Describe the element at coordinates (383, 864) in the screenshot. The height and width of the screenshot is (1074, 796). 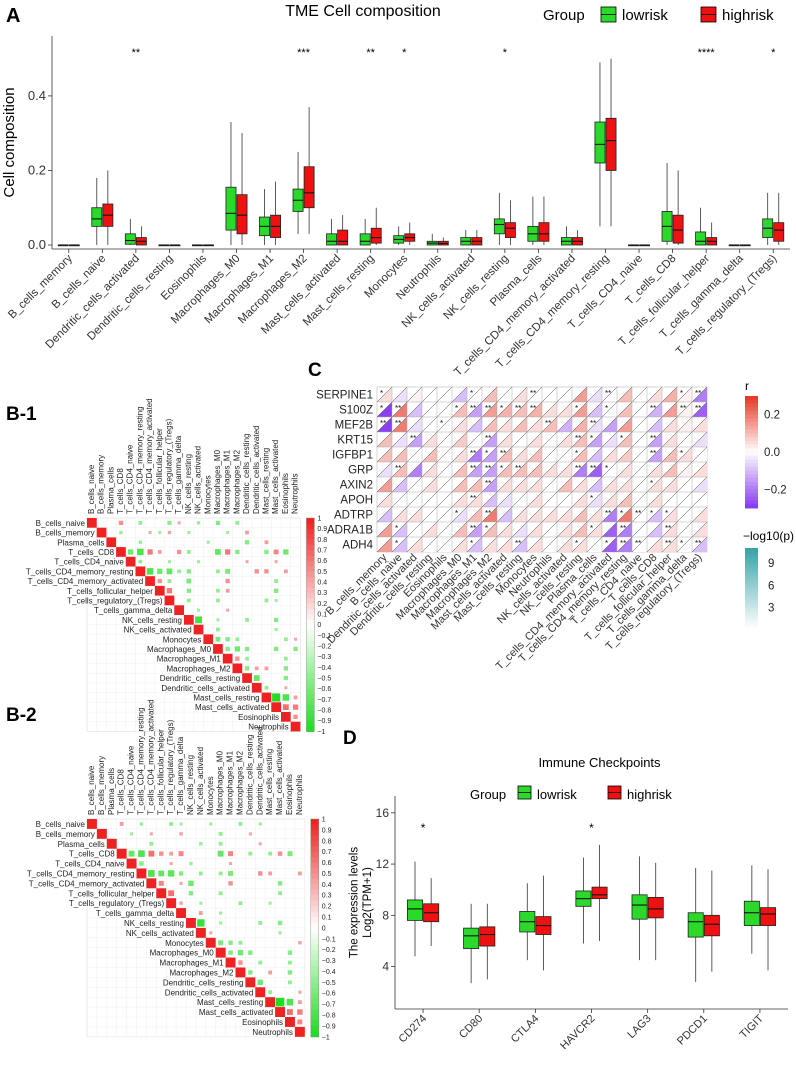
I see `y-tick-label: 12` at that location.